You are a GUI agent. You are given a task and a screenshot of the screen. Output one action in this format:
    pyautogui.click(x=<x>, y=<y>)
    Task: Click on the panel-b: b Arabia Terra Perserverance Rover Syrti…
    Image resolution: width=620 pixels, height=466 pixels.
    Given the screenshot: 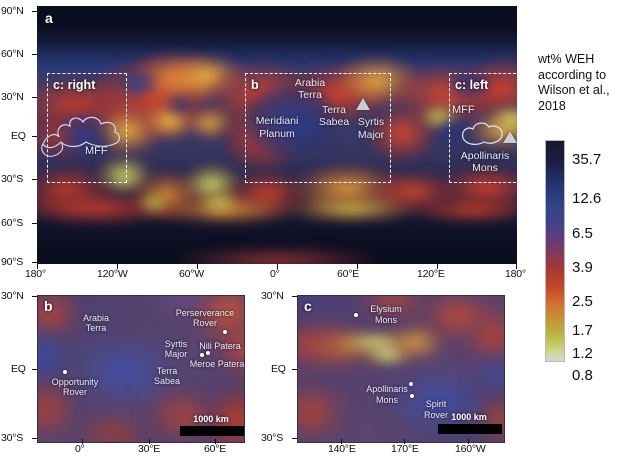 What is the action you would take?
    pyautogui.click(x=123, y=372)
    